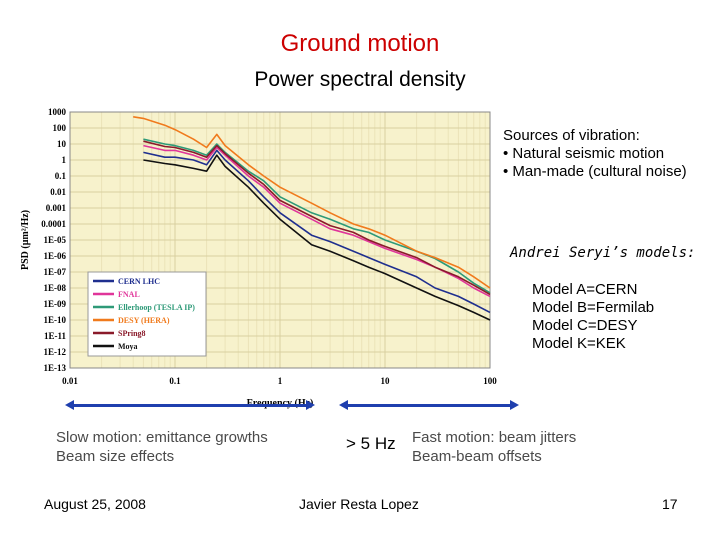 This screenshot has width=720, height=540. Describe the element at coordinates (371, 443) in the screenshot. I see `frequency-threshold: > 5 Hz` at that location.